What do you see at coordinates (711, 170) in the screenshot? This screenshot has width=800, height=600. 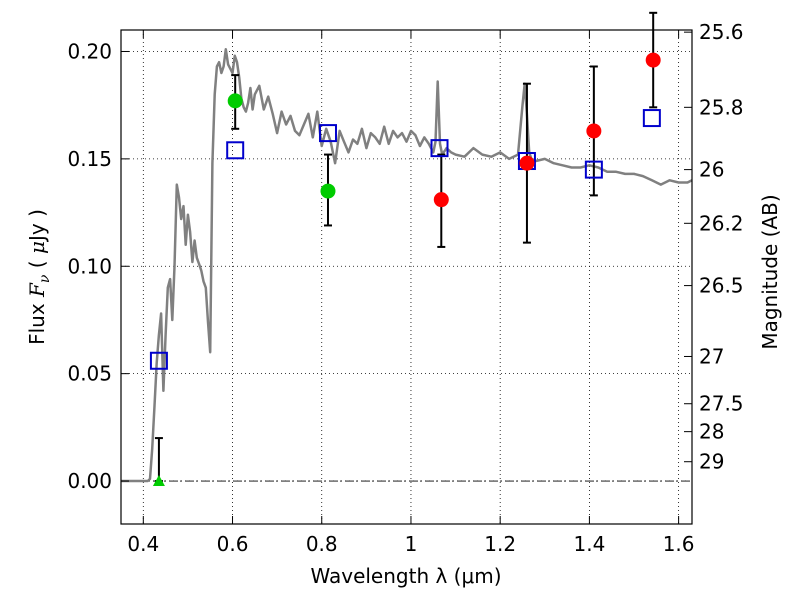 I see `right-axis-tick-label: 26` at bounding box center [711, 170].